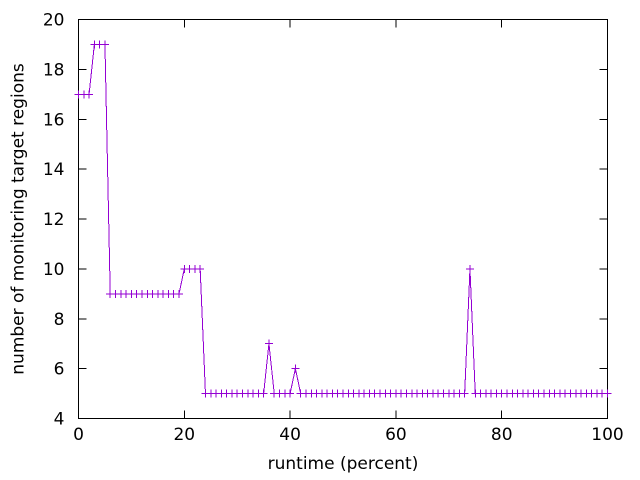 The height and width of the screenshot is (480, 640). Describe the element at coordinates (54, 120) in the screenshot. I see `y-tick-label: 16` at that location.